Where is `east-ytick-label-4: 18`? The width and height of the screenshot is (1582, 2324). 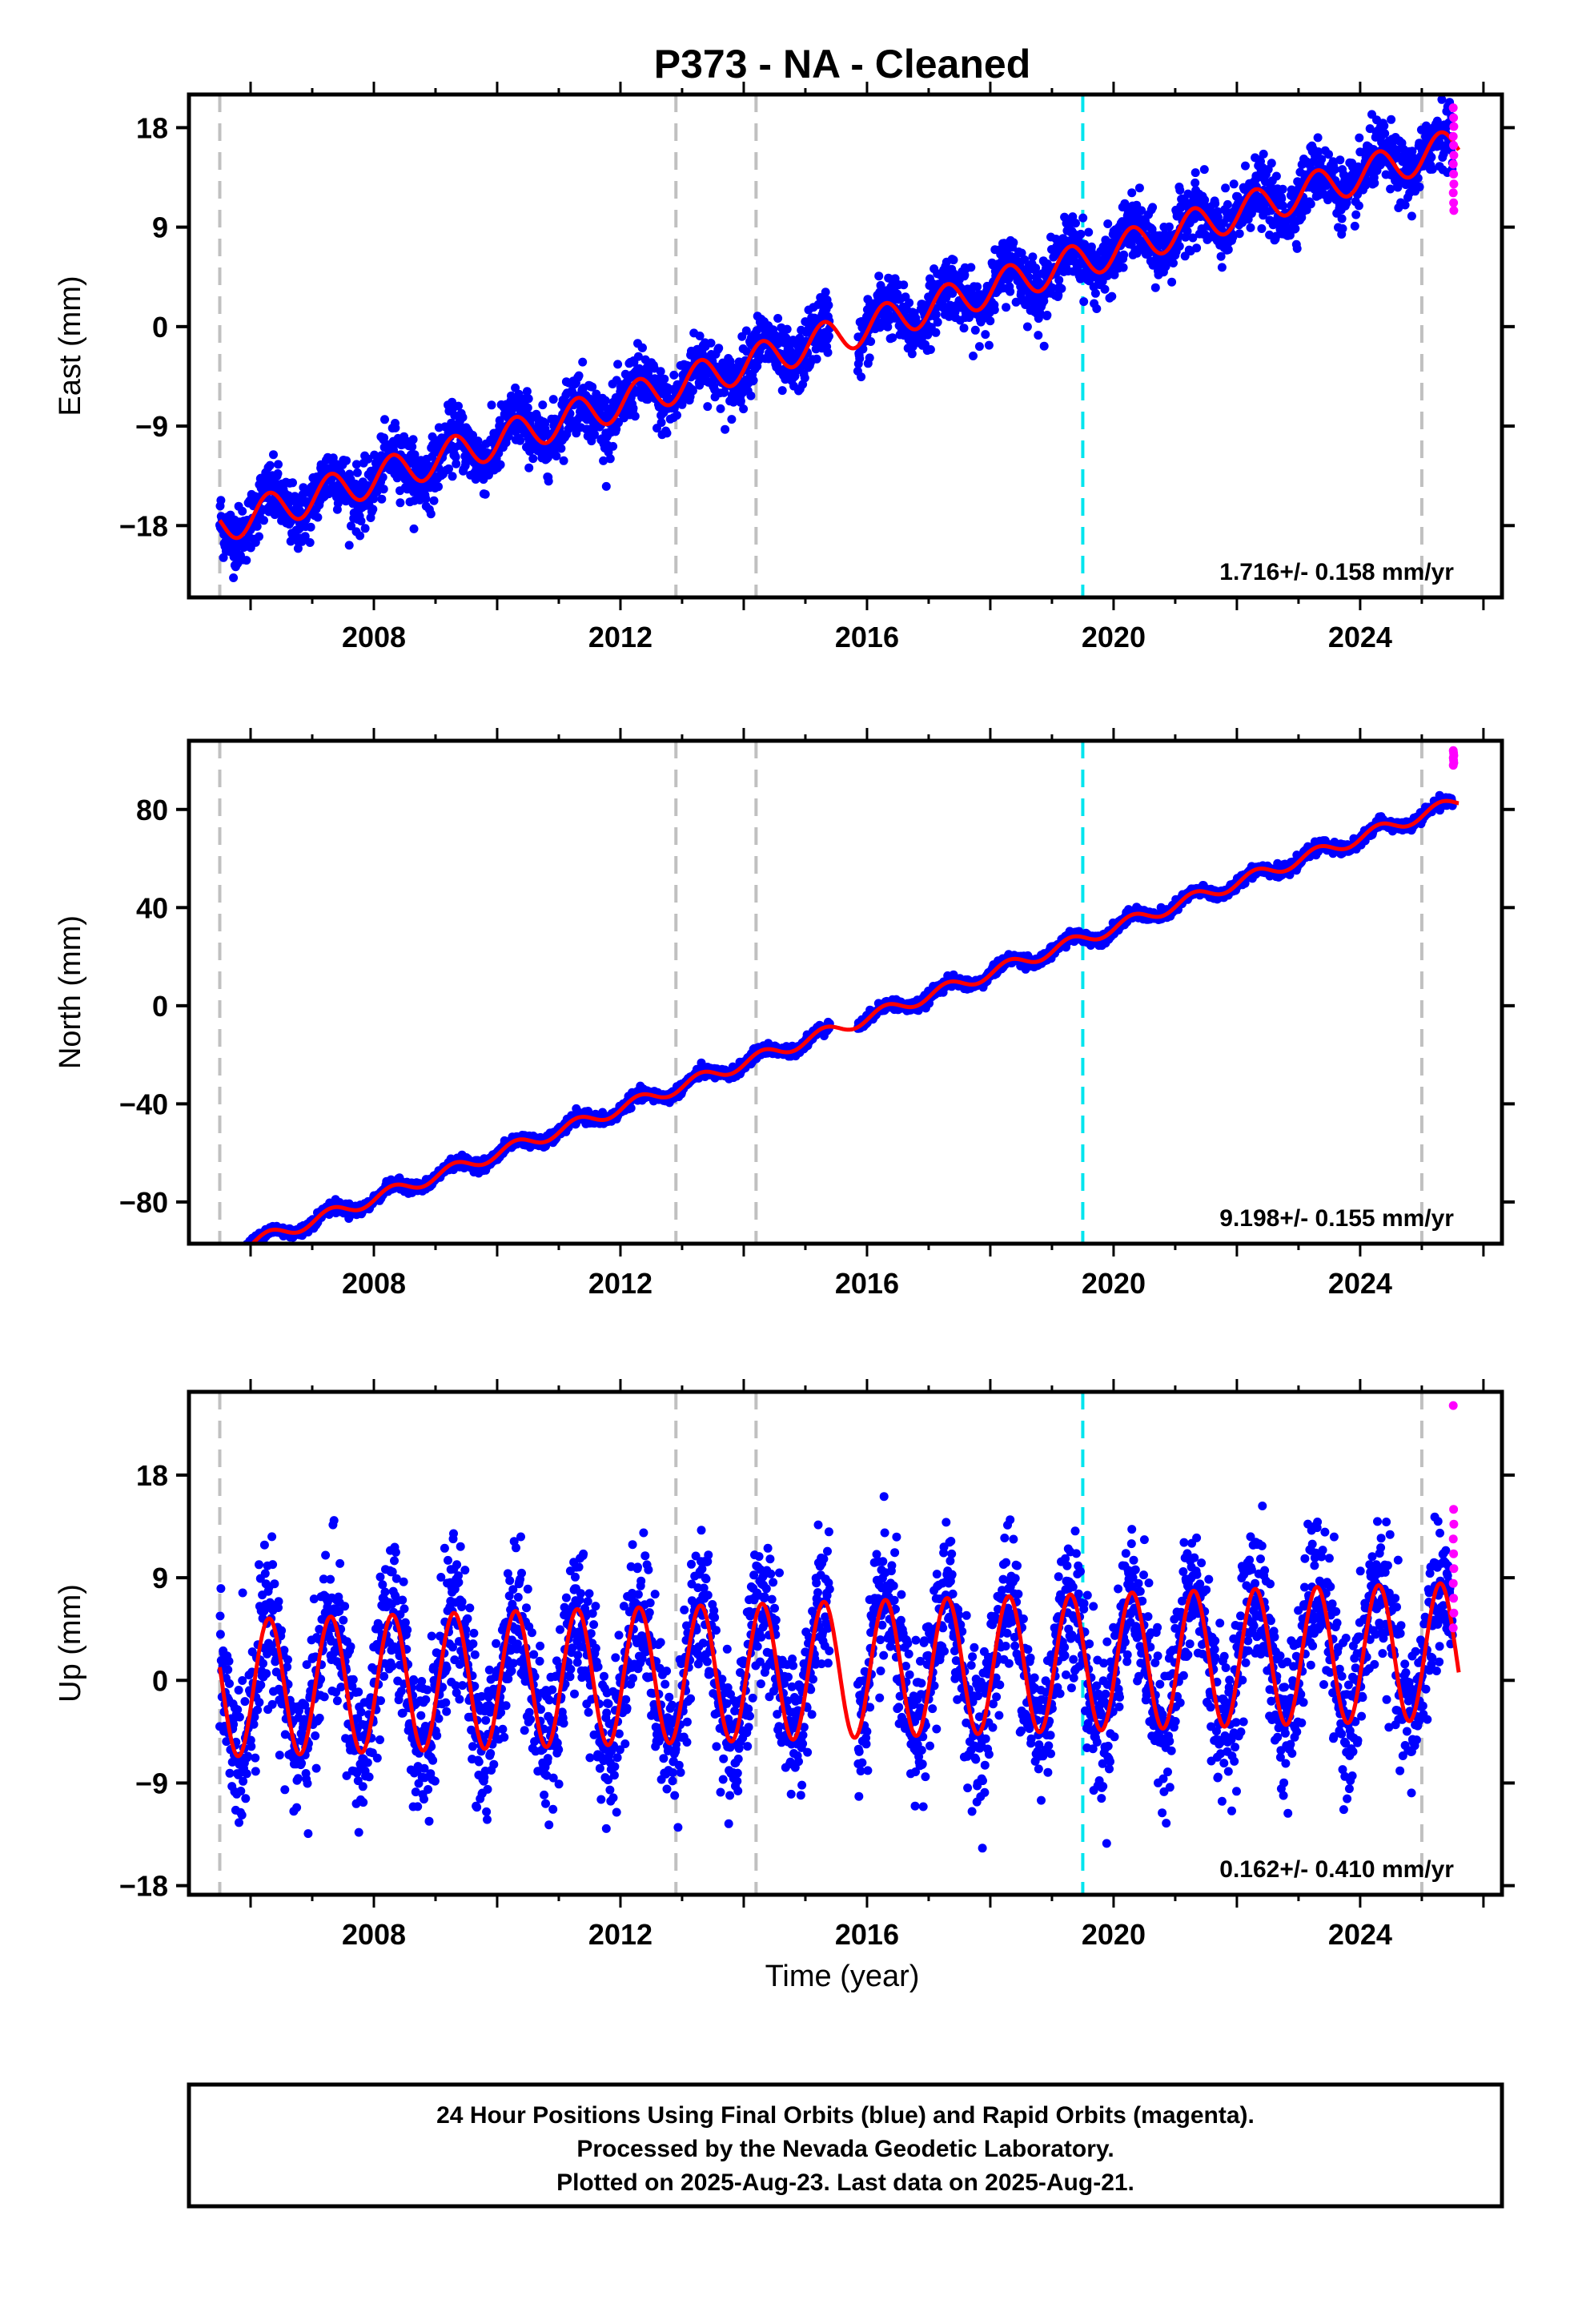 east-ytick-label-4: 18 is located at coordinates (152, 128).